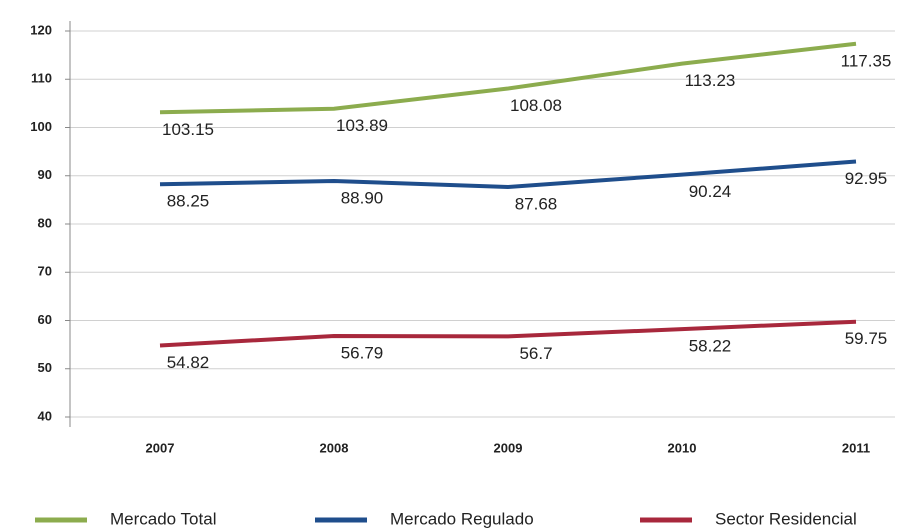  I want to click on data-label: 56.79, so click(362, 352).